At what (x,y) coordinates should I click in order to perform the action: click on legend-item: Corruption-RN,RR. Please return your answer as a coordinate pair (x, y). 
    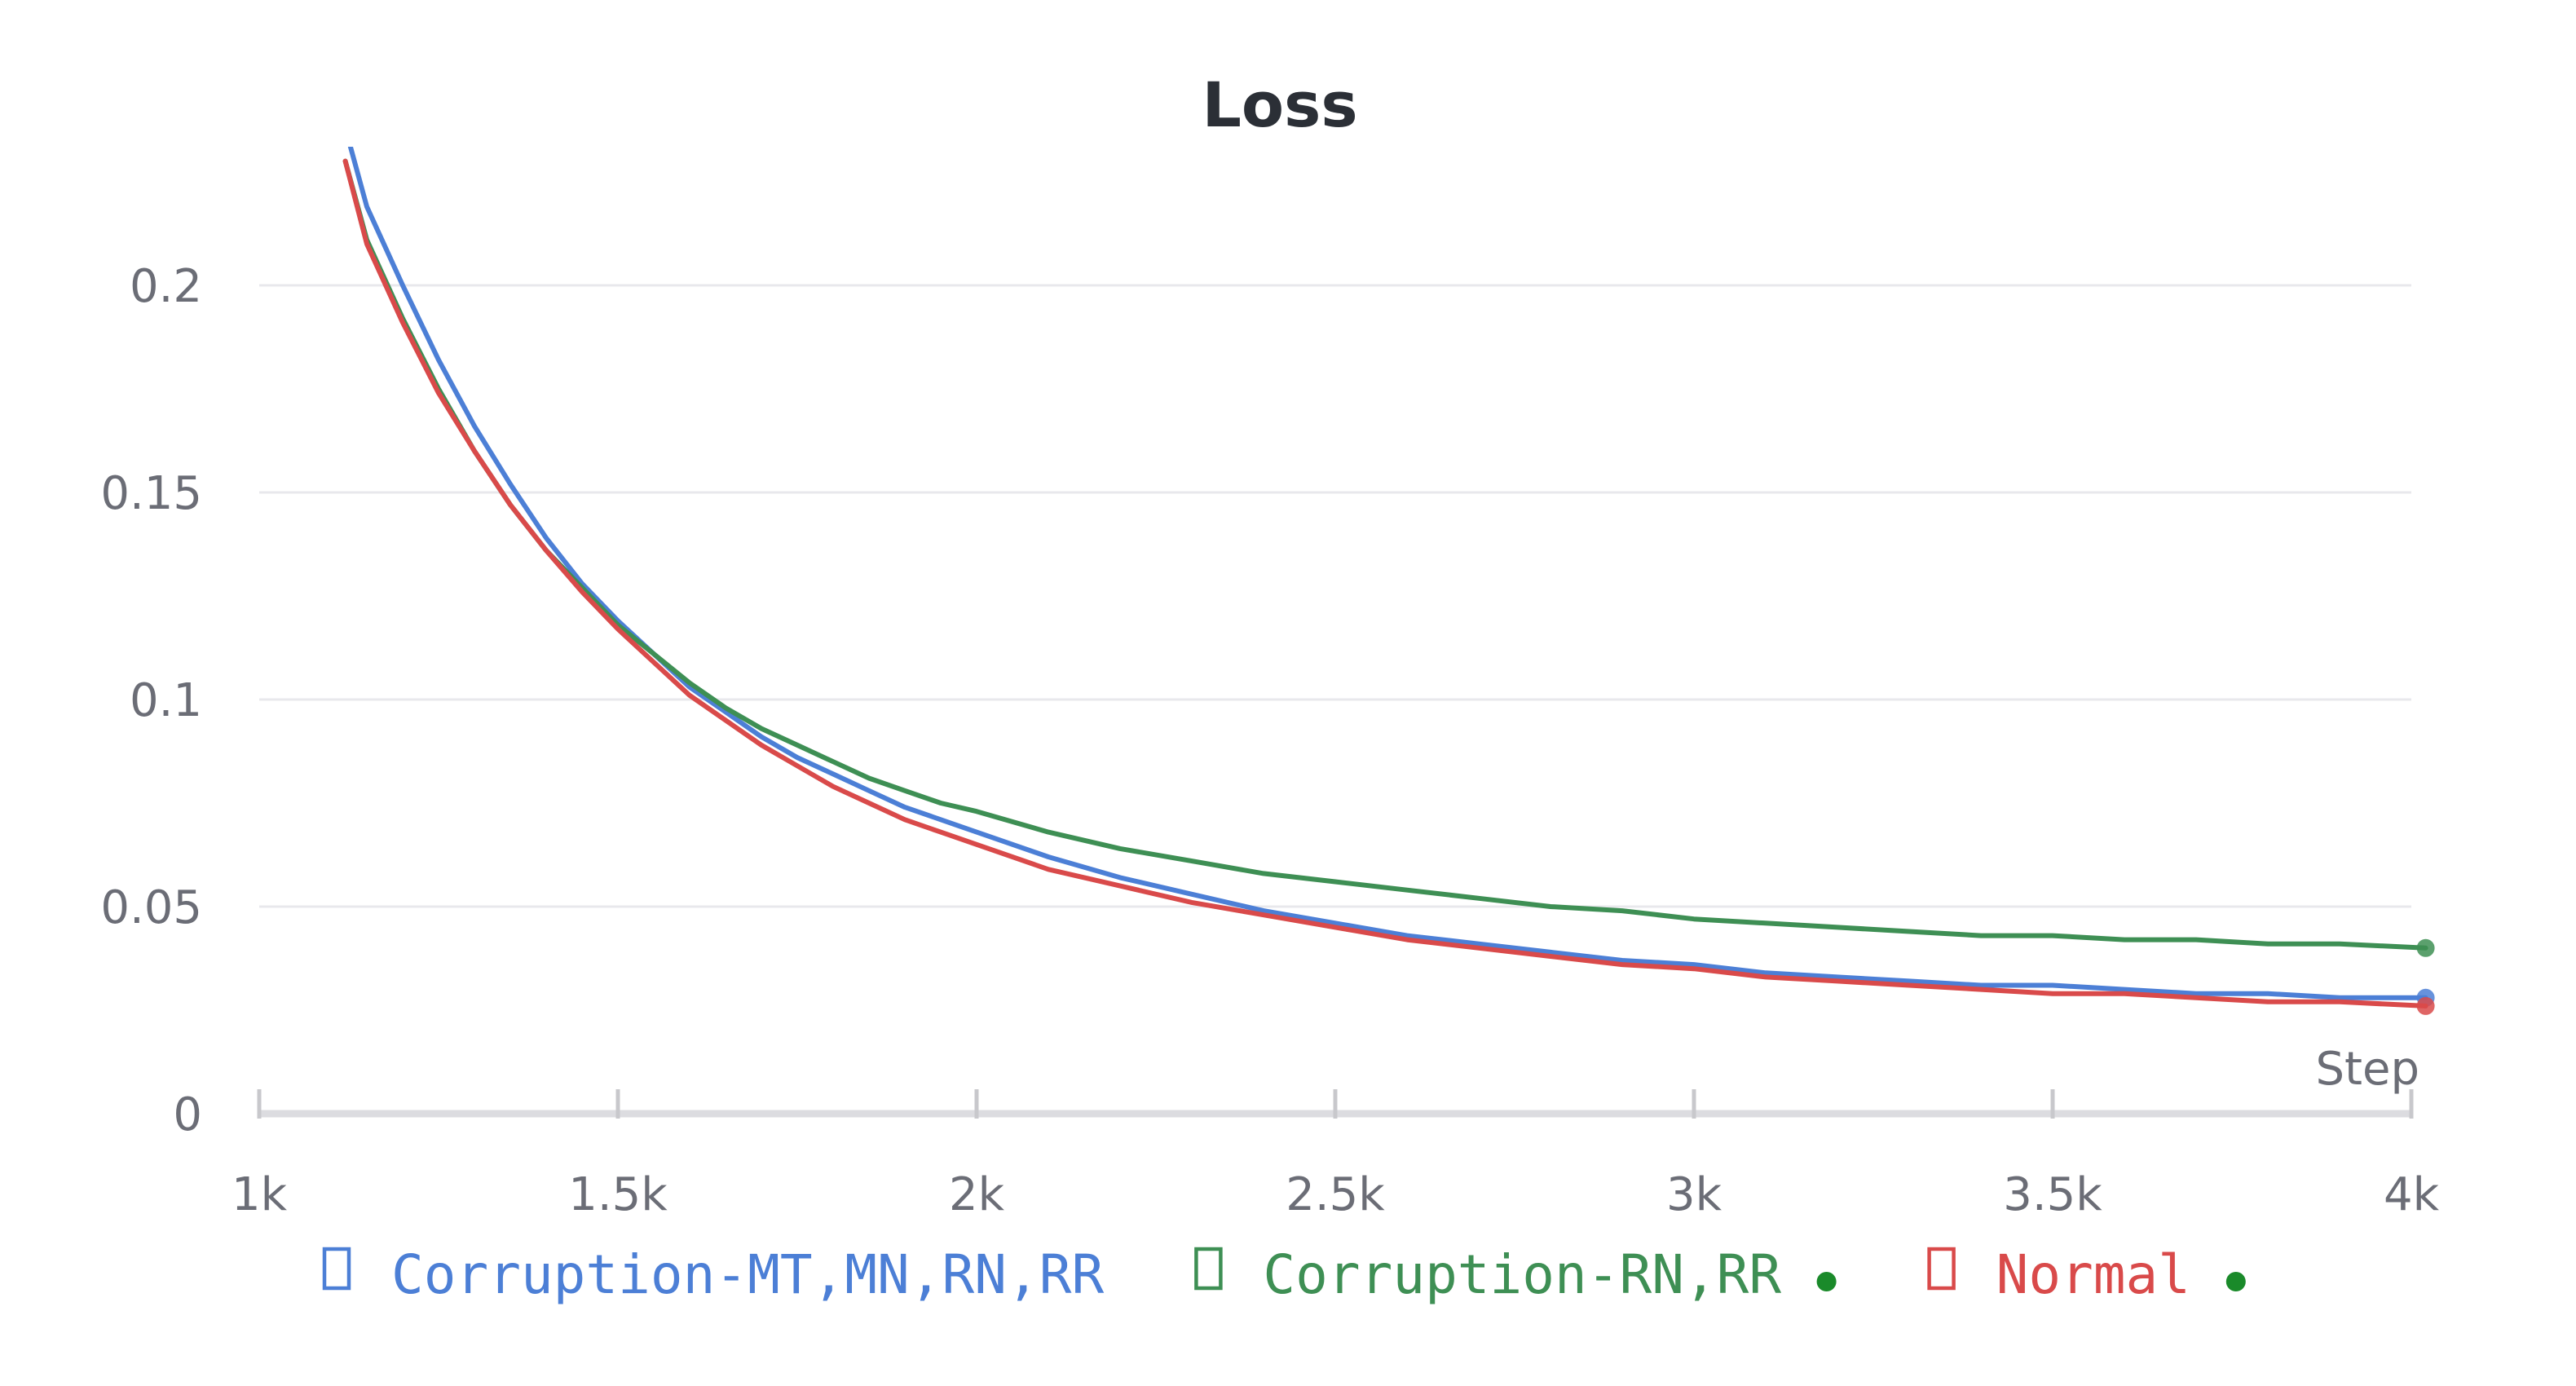
    Looking at the image, I should click on (1515, 1275).